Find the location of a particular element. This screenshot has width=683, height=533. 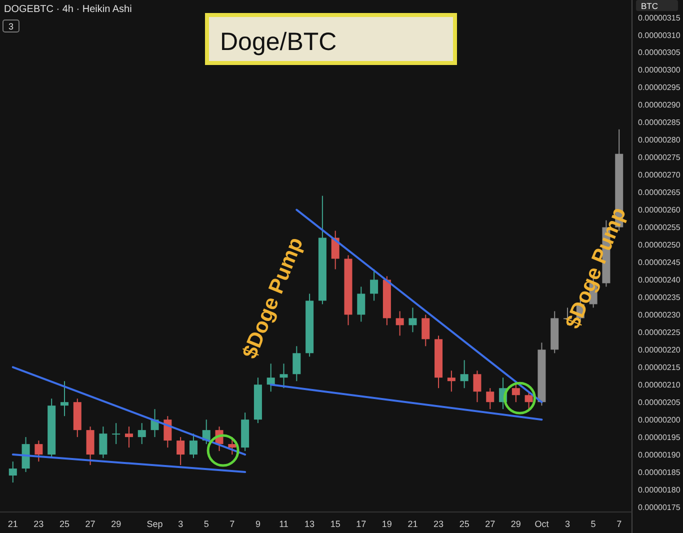

x-tick-label: 19 is located at coordinates (387, 524).